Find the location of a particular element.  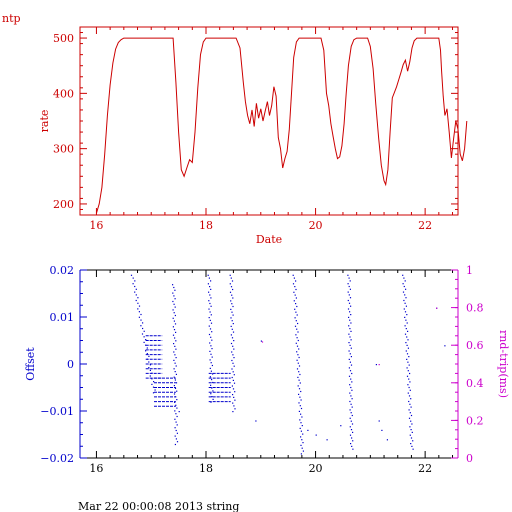

footer-timestamp: Mar 22 00:00:08 2013 string is located at coordinates (158, 506).